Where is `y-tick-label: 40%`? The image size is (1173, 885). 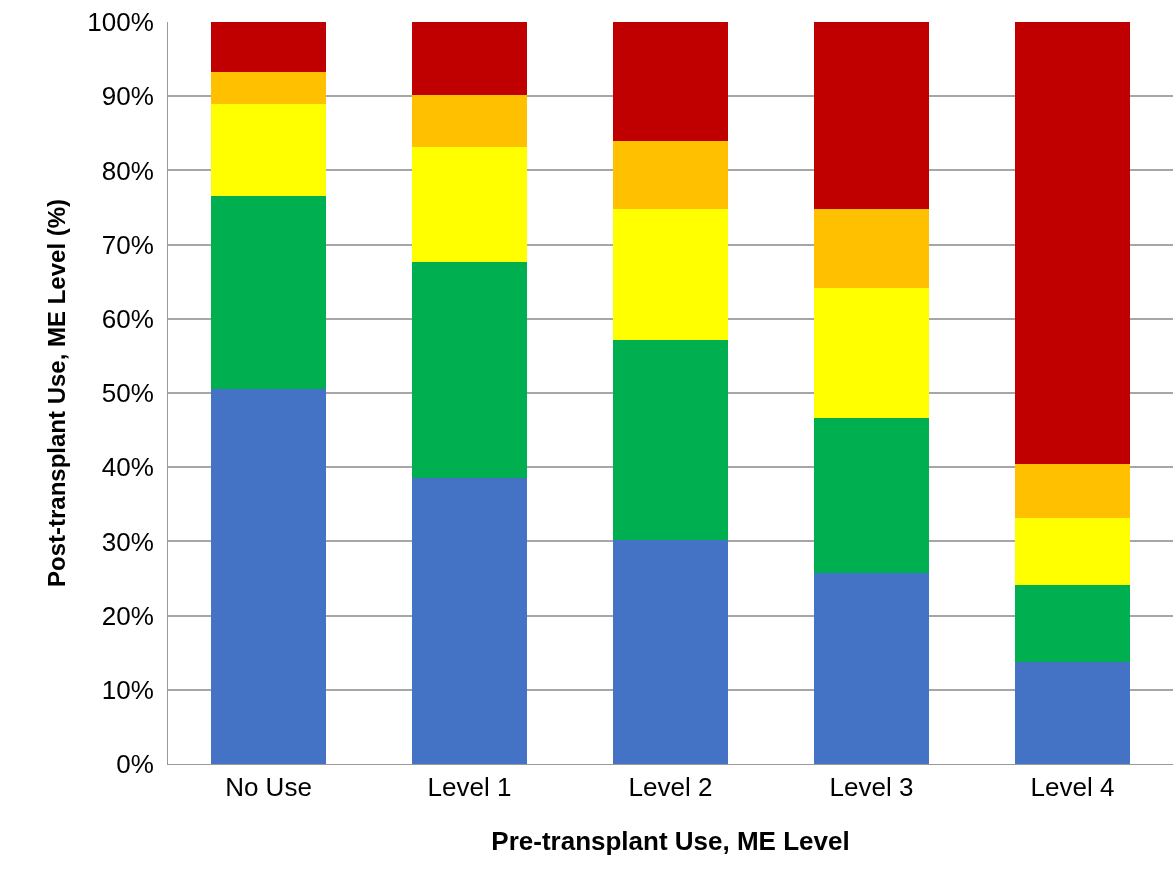 y-tick-label: 40% is located at coordinates (127, 467).